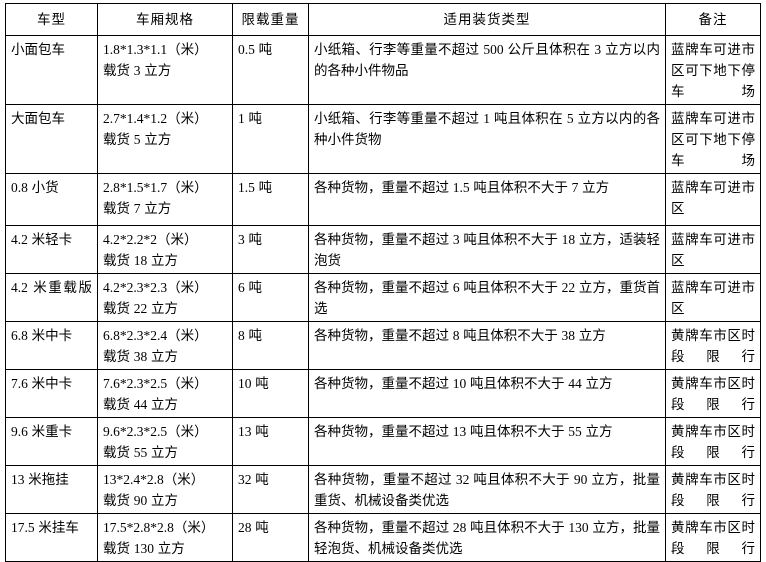  I want to click on spec-dimensions: 1.8*1.3*1.1（米）, so click(155, 49).